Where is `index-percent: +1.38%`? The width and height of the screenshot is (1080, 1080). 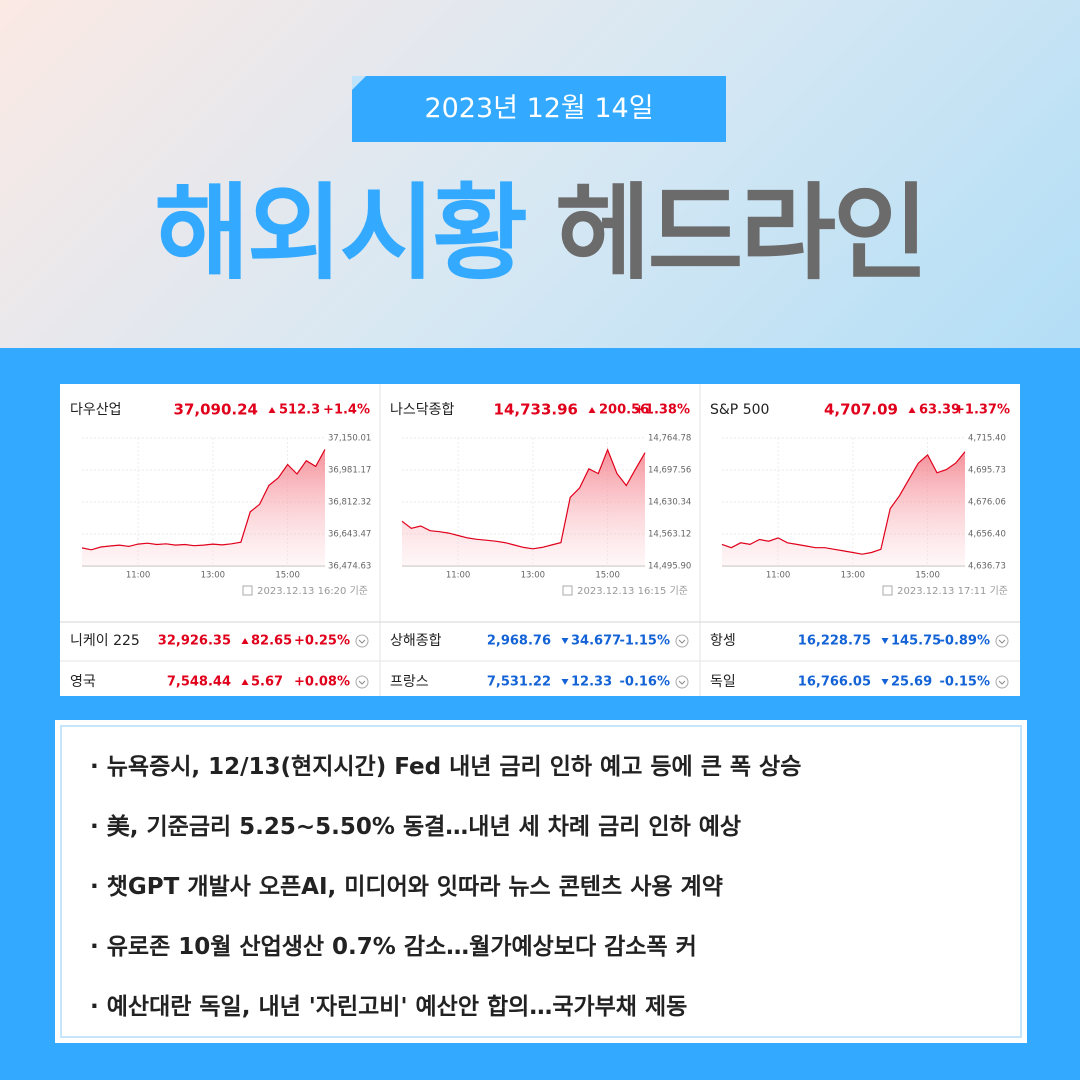 index-percent: +1.38% is located at coordinates (662, 410).